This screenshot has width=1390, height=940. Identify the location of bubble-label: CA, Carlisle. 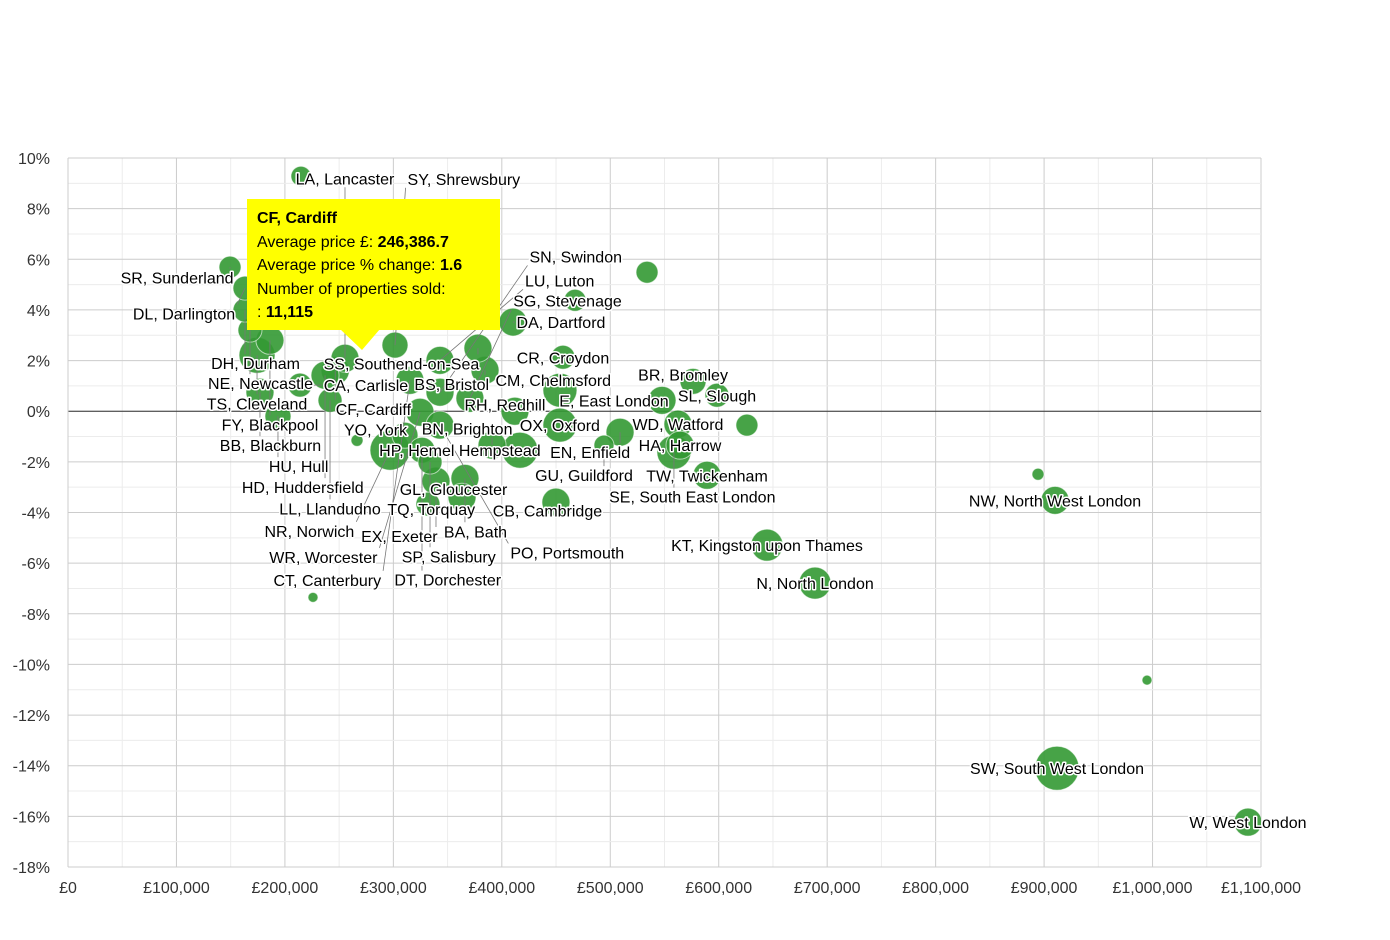
(366, 386).